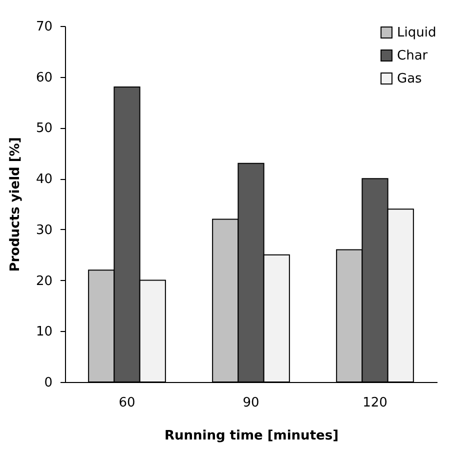 The image size is (474, 449). What do you see at coordinates (375, 403) in the screenshot?
I see `x-tick-label: 120` at bounding box center [375, 403].